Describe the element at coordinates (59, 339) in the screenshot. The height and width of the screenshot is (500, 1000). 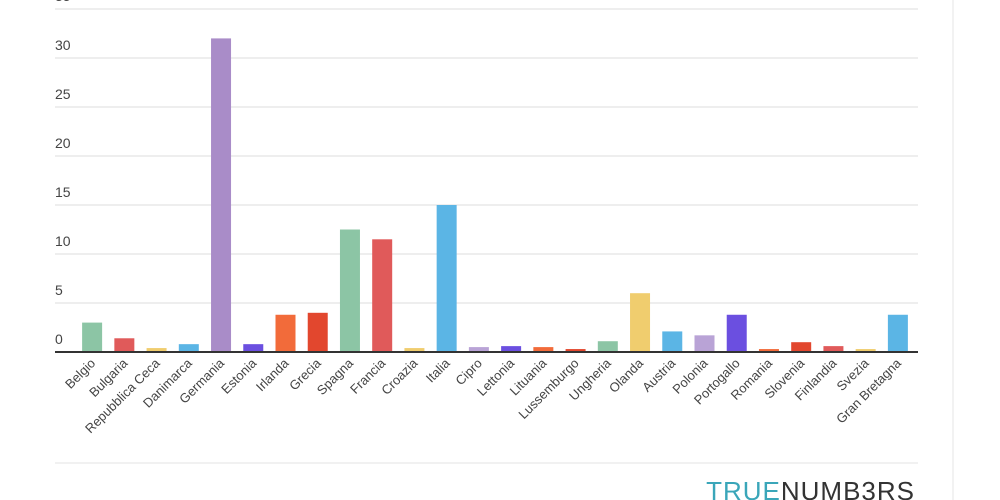
I see `y-tick-label: 0` at that location.